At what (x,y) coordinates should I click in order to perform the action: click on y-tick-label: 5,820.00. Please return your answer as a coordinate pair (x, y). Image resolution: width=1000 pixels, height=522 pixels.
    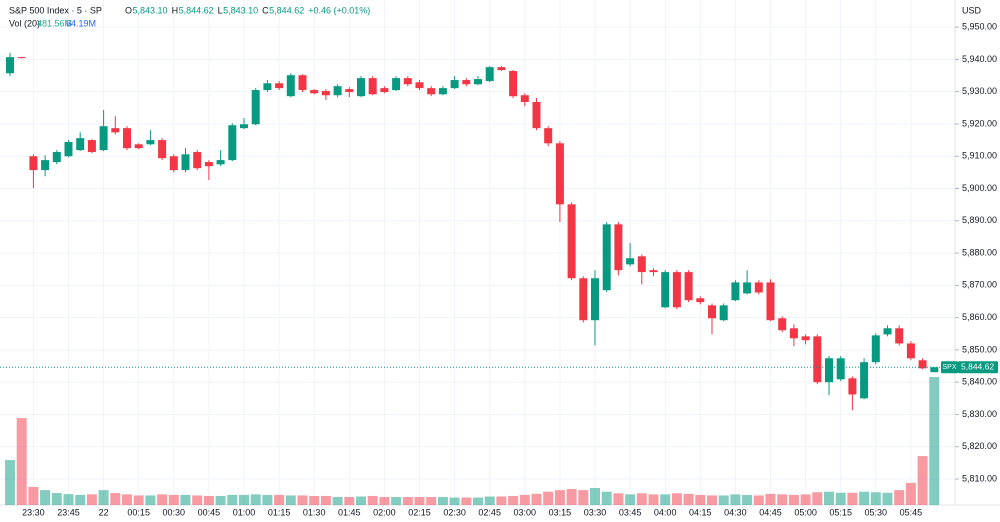
    Looking at the image, I should click on (979, 446).